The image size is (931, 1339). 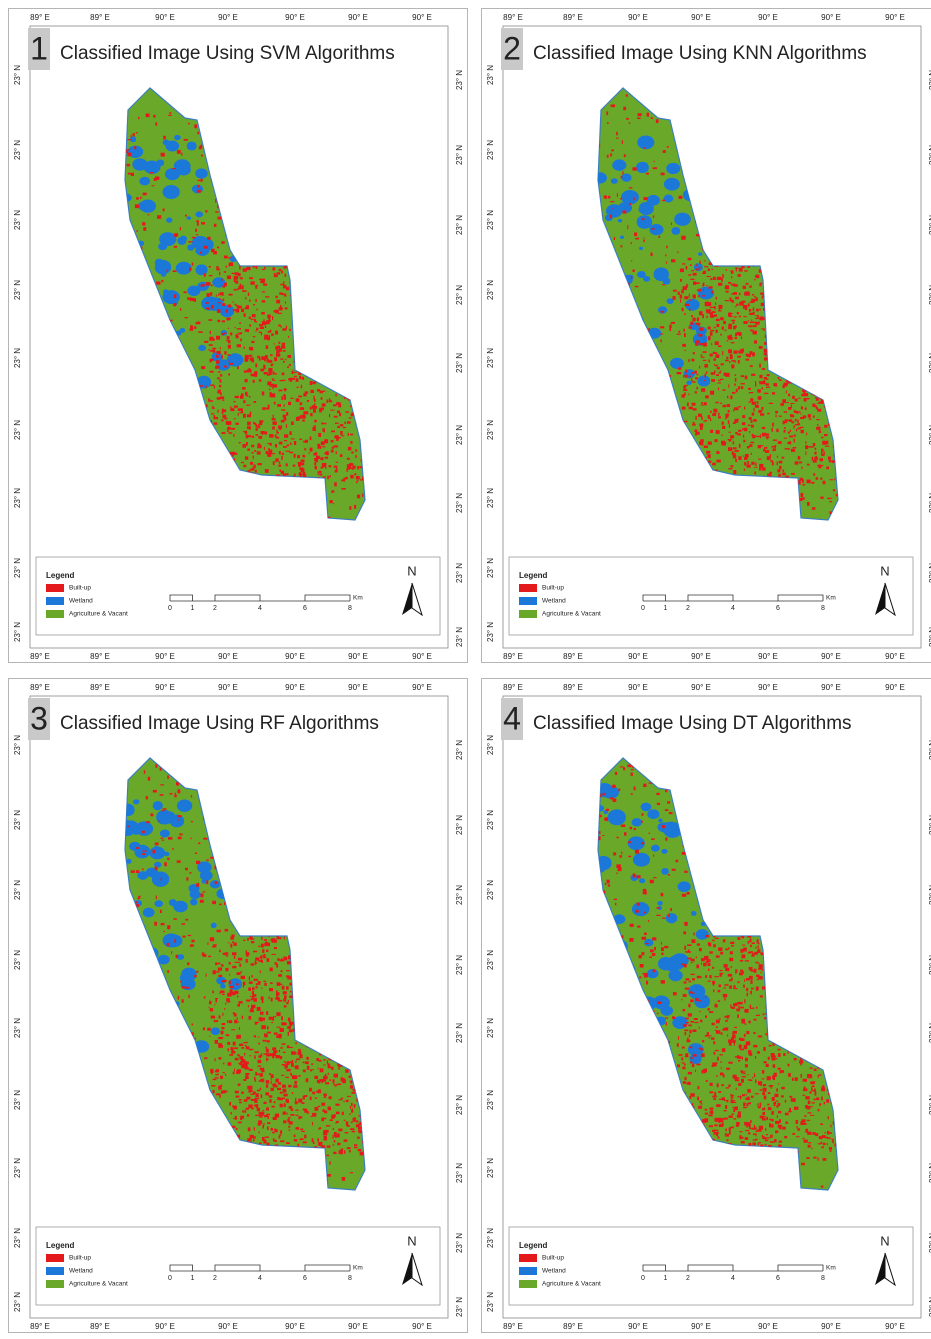 I want to click on panel-title: Classified Image Using RF Algorithms, so click(x=219, y=723).